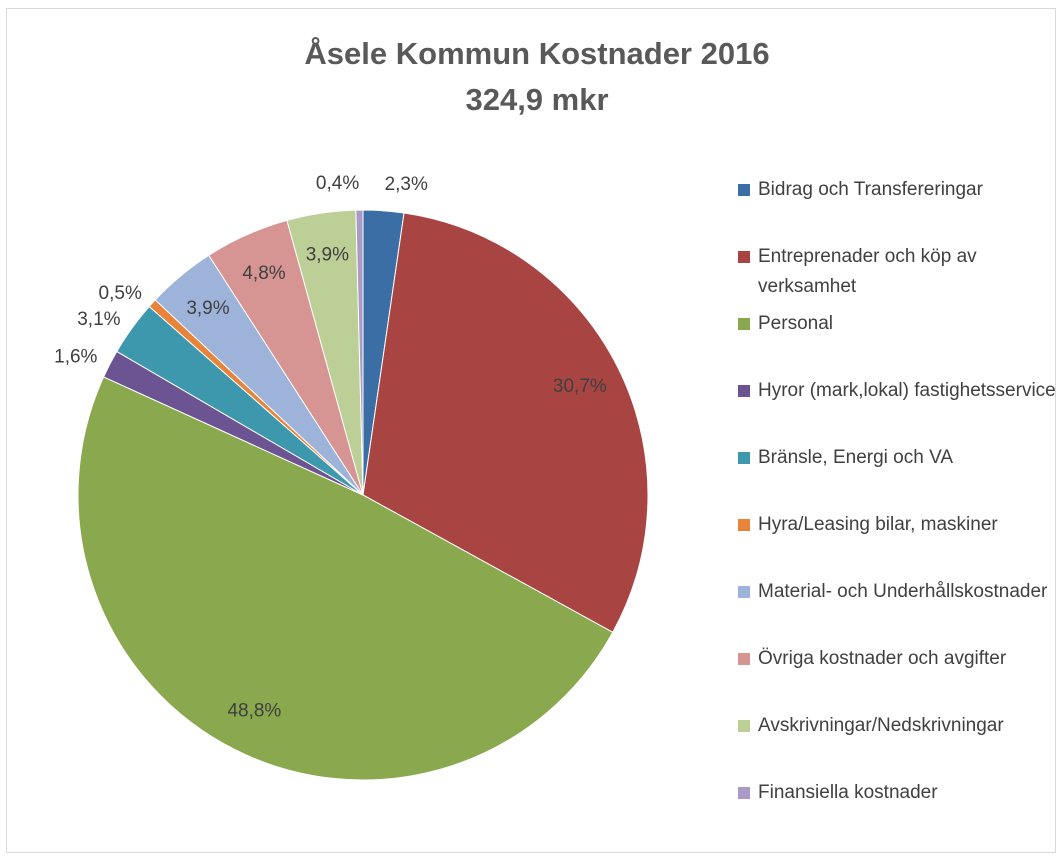 The height and width of the screenshot is (856, 1059). I want to click on legend-label: Entreprenader och köp av verksamhet, so click(867, 271).